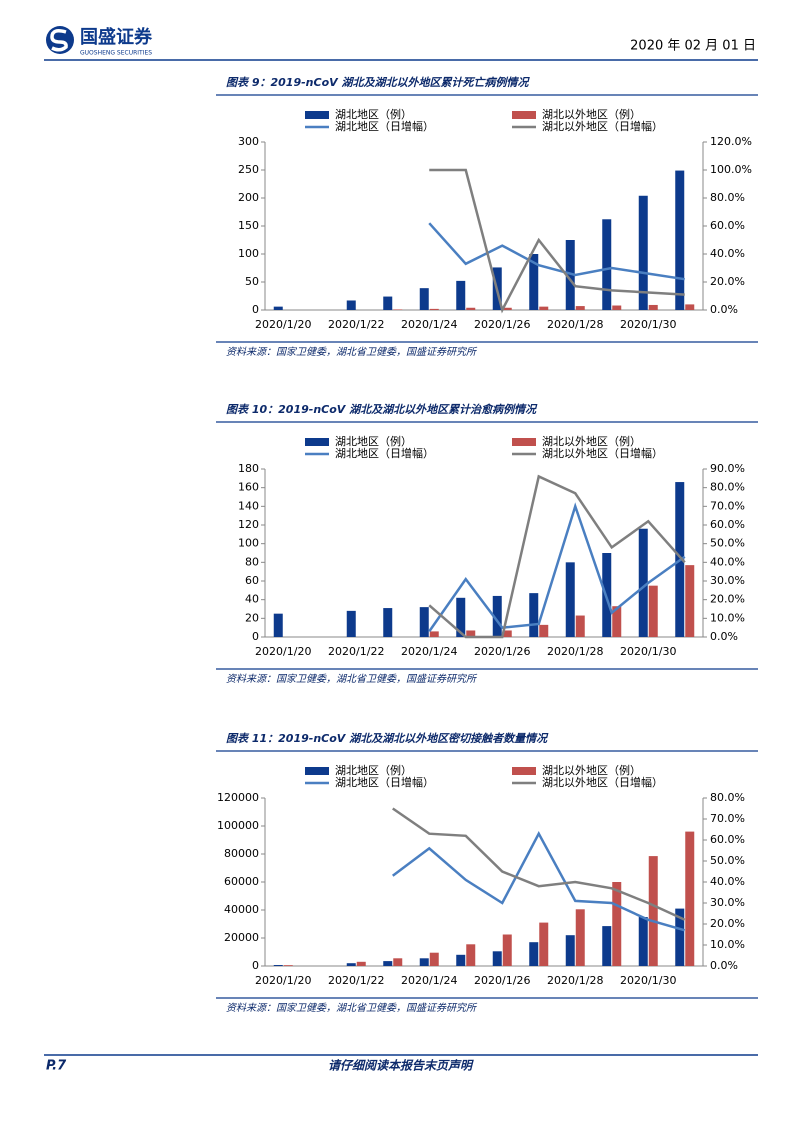 This screenshot has width=802, height=1133. What do you see at coordinates (59, 40) in the screenshot?
I see `logo-mark` at bounding box center [59, 40].